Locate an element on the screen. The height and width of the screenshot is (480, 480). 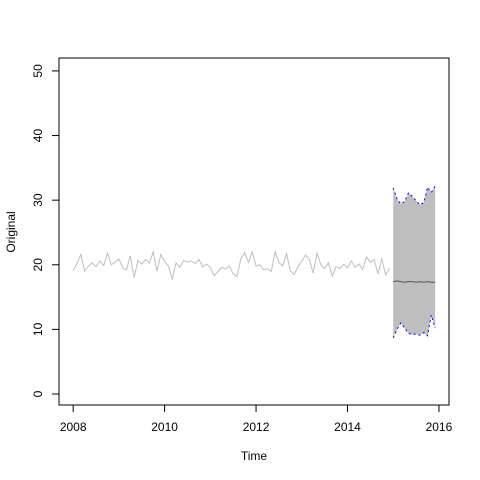
x-tick-label: 2016 is located at coordinates (439, 427).